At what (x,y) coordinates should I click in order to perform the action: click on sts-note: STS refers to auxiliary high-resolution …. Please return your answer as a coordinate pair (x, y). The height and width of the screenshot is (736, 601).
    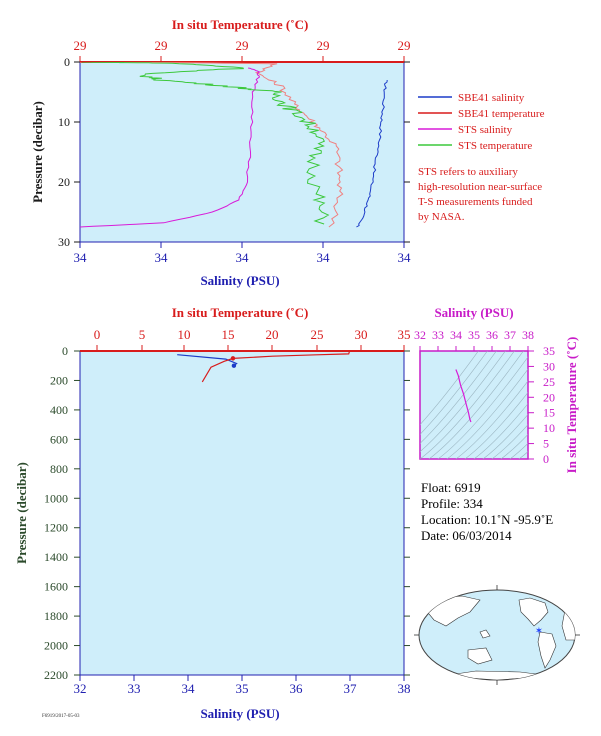
    Looking at the image, I should click on (480, 194).